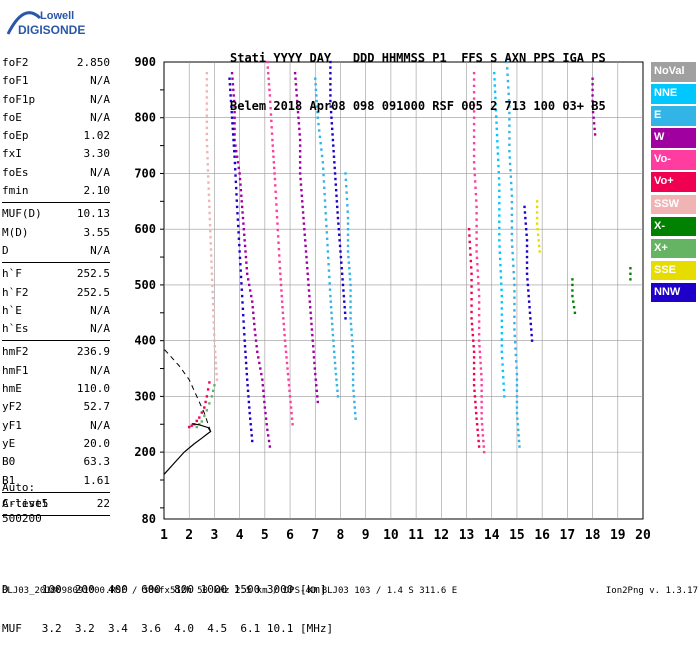  I want to click on auto-label: Auto:, so click(19, 487).